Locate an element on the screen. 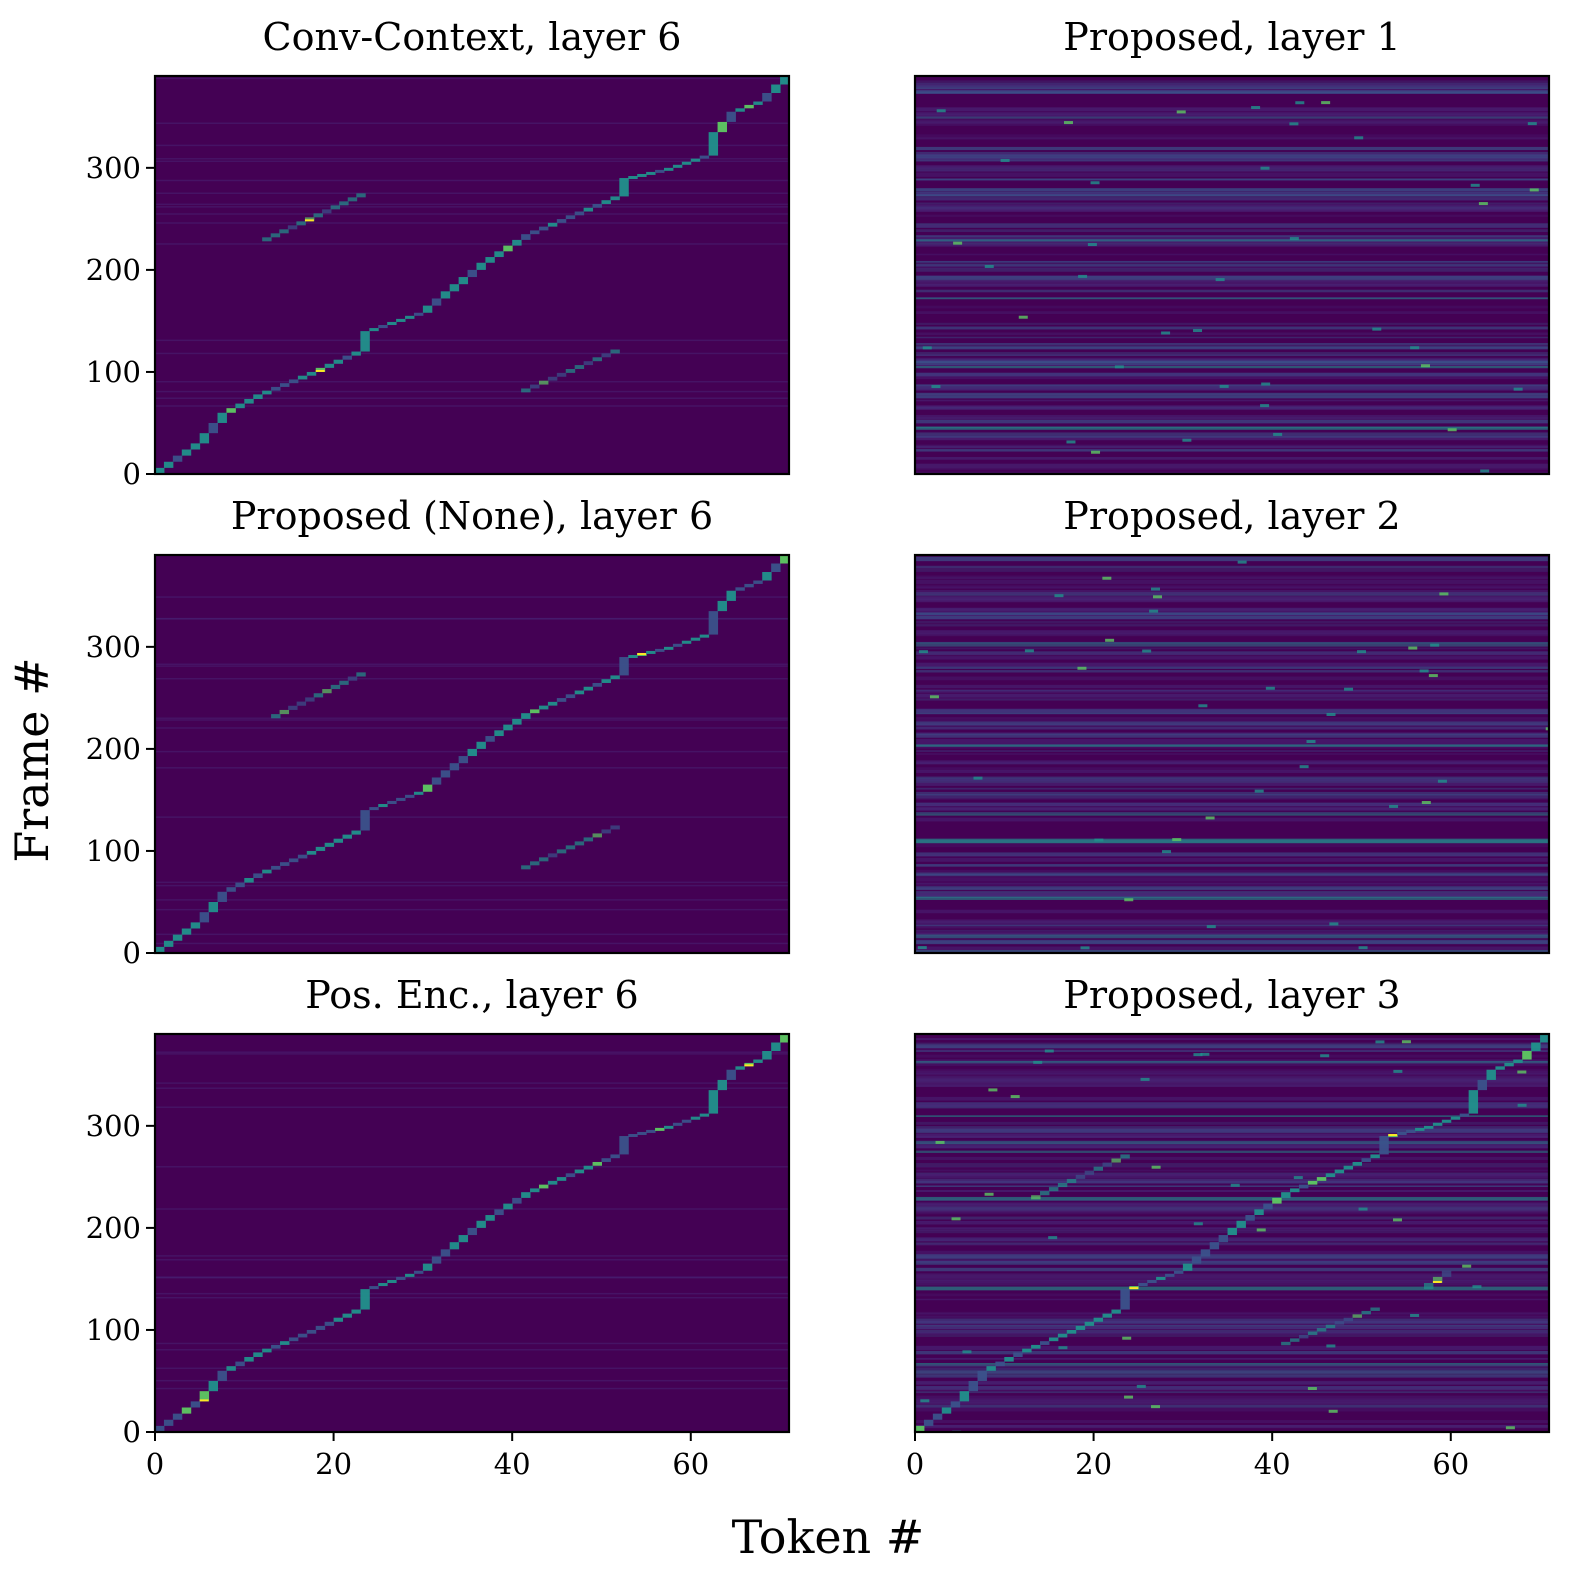  heatmap-panel-4: Proposed, layer 2 is located at coordinates (1232, 724).